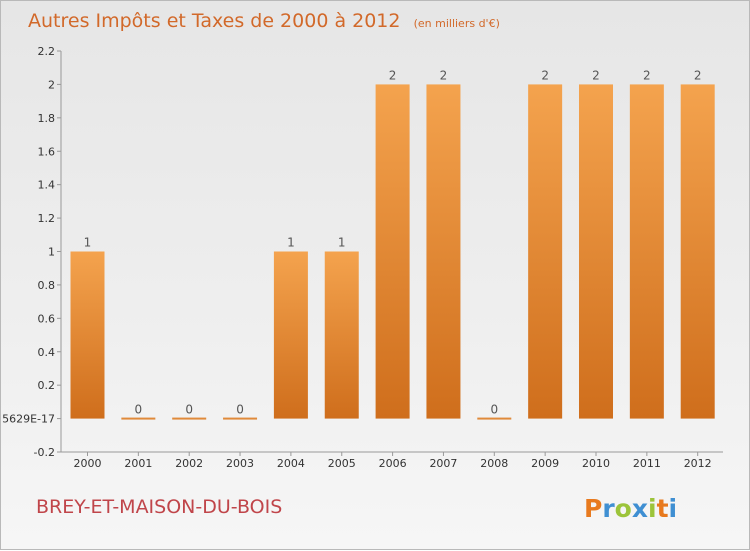 Image resolution: width=750 pixels, height=551 pixels. What do you see at coordinates (291, 463) in the screenshot?
I see `x-tick-label: 2004` at bounding box center [291, 463].